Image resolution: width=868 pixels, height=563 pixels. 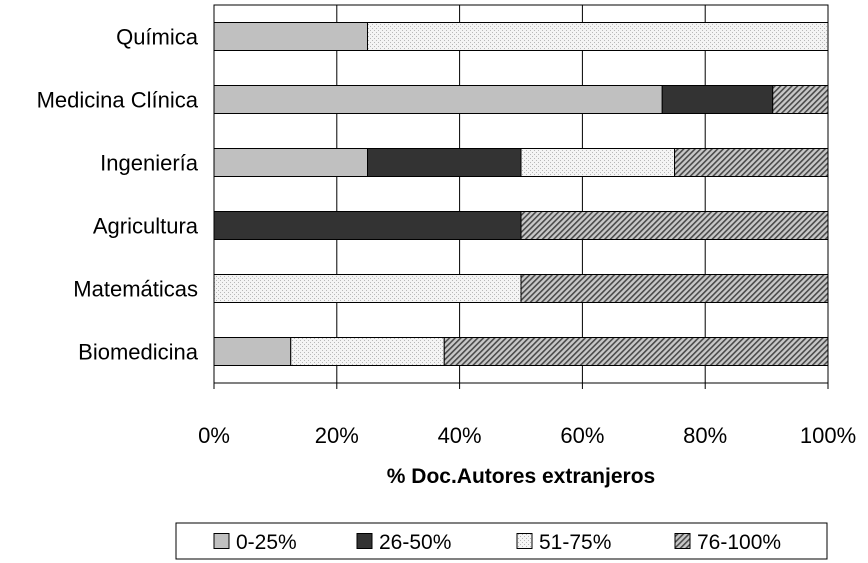 I want to click on category-label: Agricultura, so click(x=146, y=226).